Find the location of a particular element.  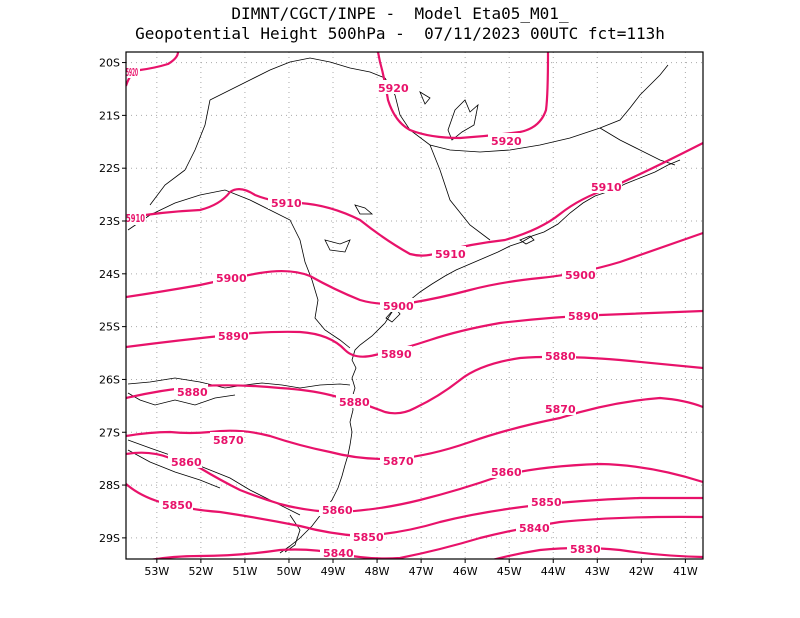

x-tick-label: 53W is located at coordinates (156, 571).